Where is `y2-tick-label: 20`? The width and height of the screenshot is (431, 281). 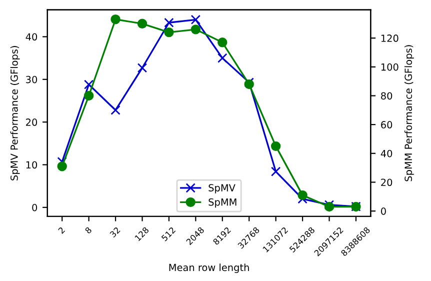 y2-tick-label: 20 is located at coordinates (386, 182).